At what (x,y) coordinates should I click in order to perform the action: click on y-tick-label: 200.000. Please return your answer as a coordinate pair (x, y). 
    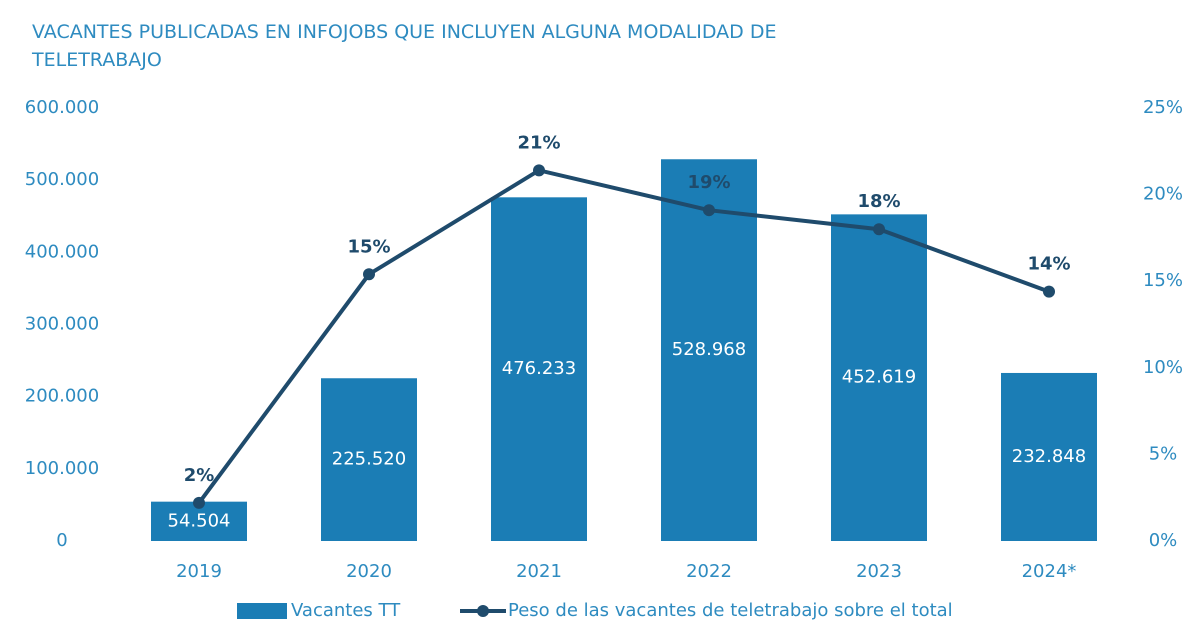
    Looking at the image, I should click on (62, 396).